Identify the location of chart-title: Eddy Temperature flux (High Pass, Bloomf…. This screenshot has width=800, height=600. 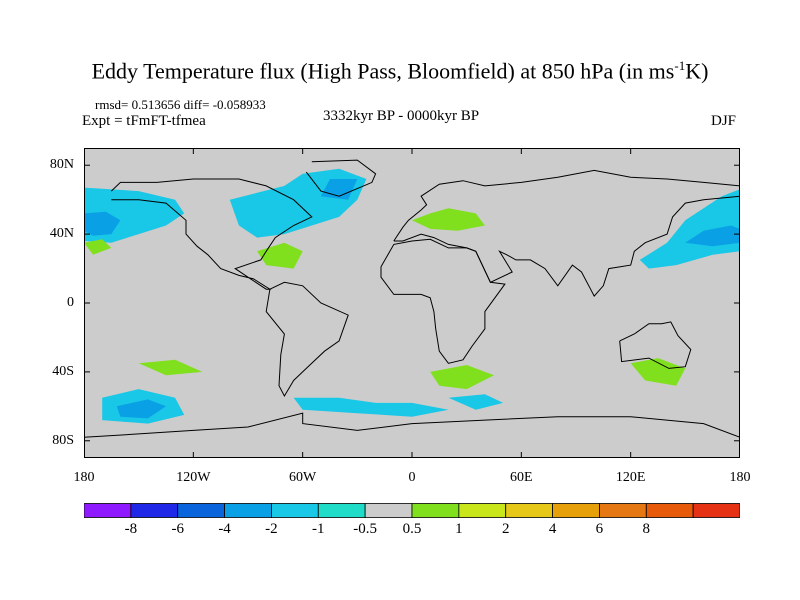
(400, 71).